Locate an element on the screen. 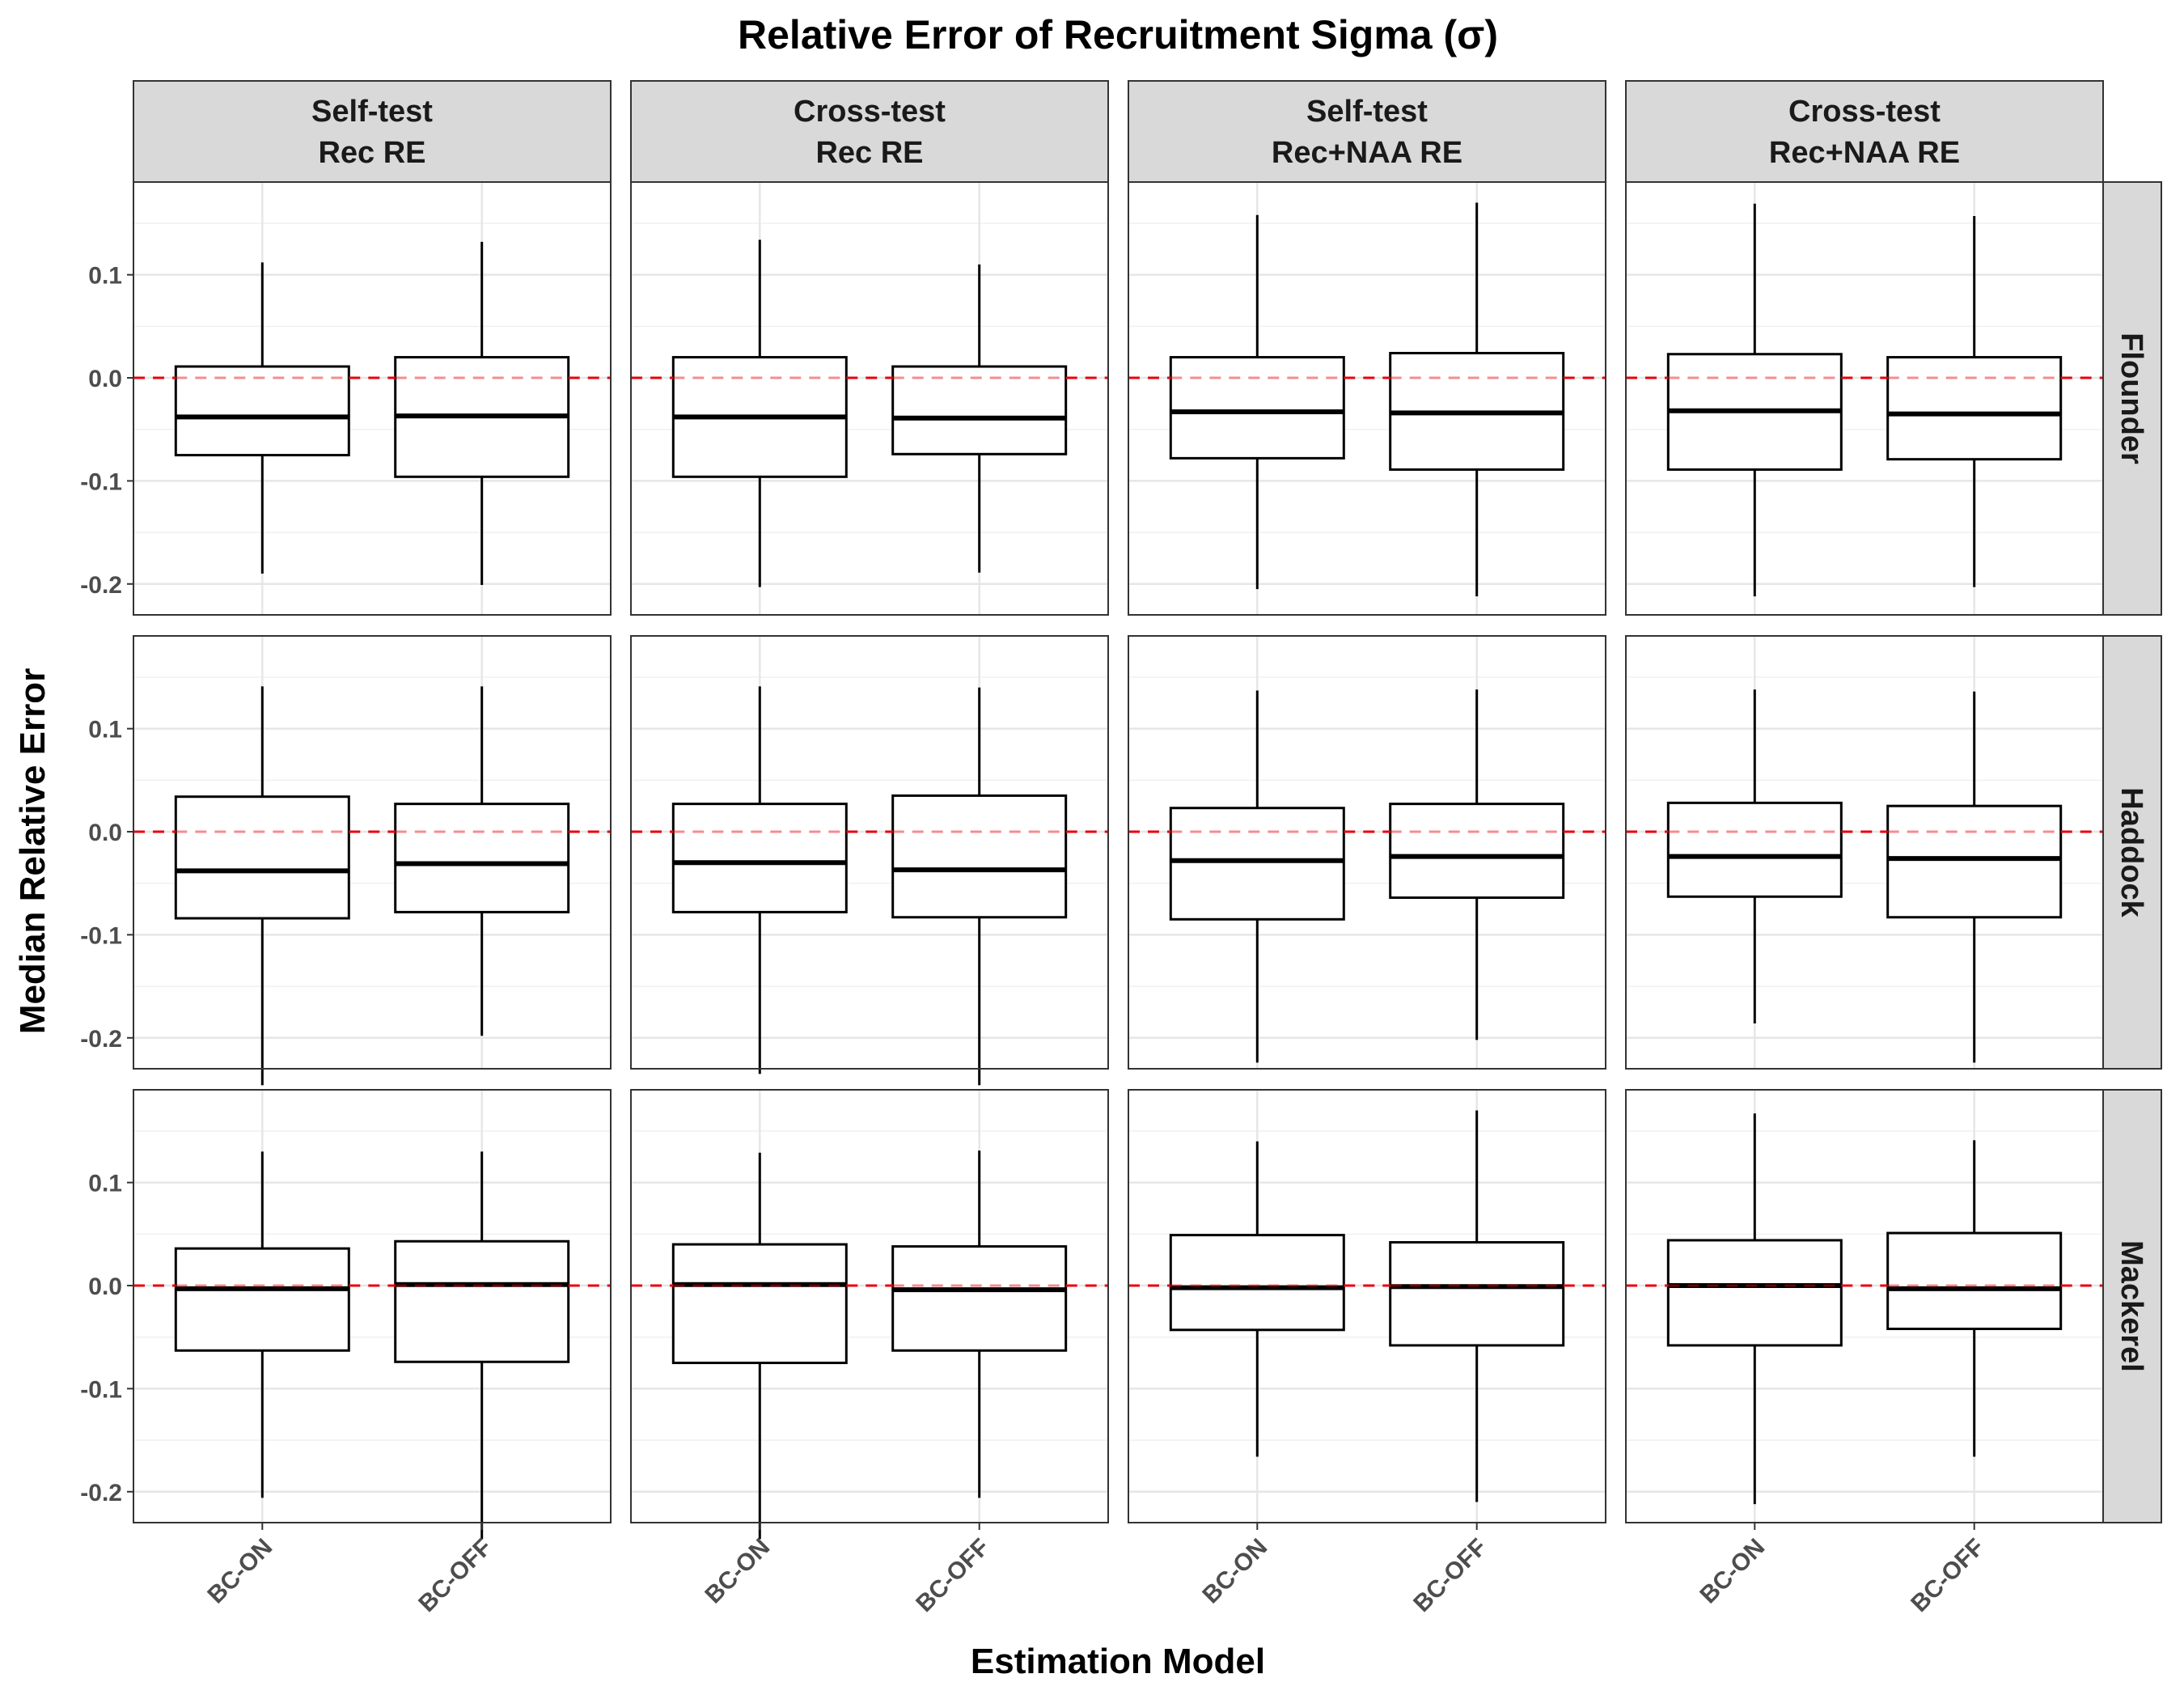 The image size is (2184, 1699). row-strip-label: Flounder is located at coordinates (2131, 398).